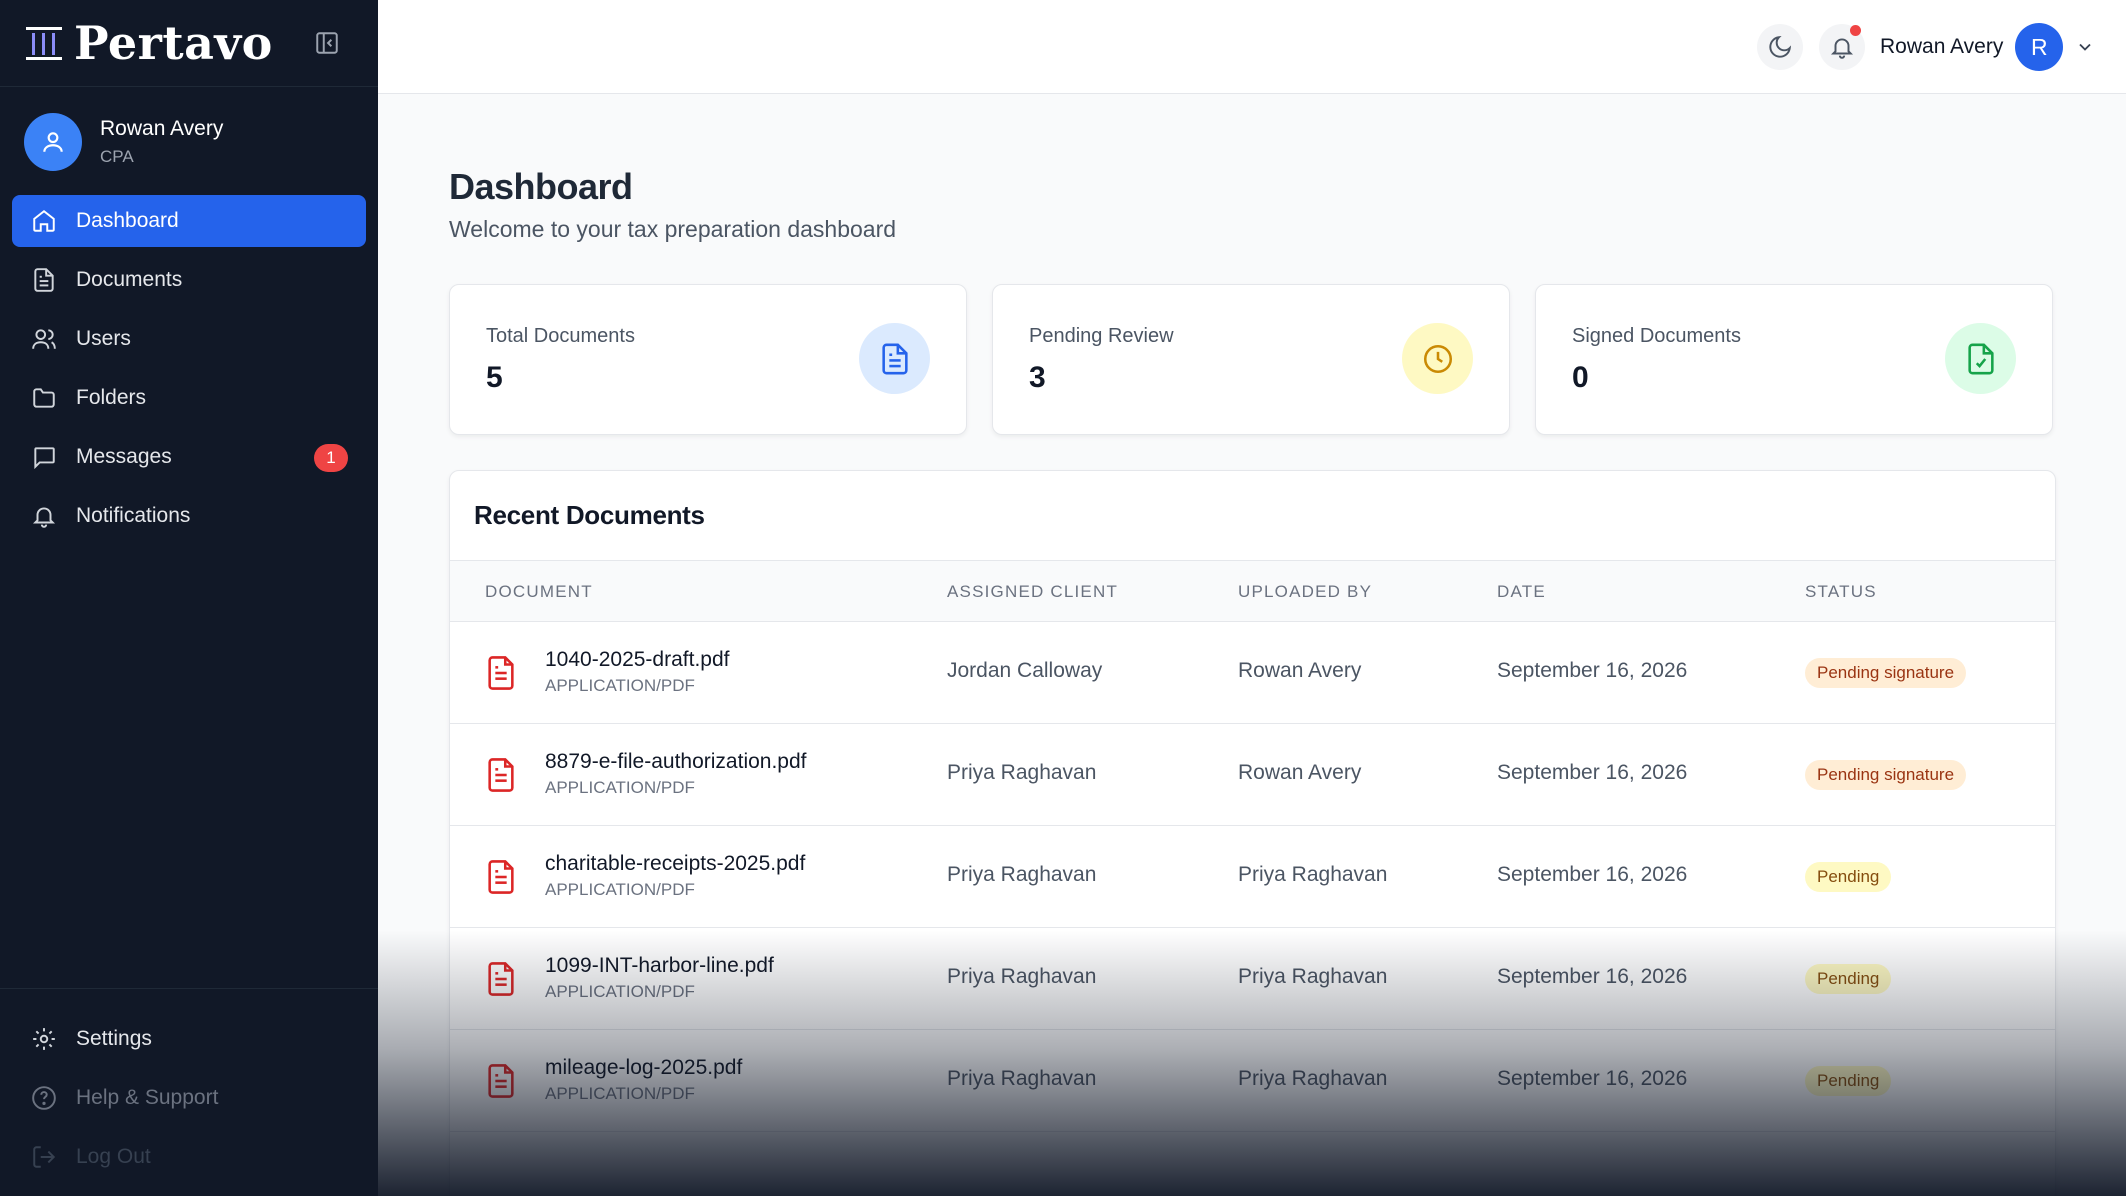 This screenshot has width=2126, height=1196. Describe the element at coordinates (1980, 358) in the screenshot. I see `document-check-icon` at that location.